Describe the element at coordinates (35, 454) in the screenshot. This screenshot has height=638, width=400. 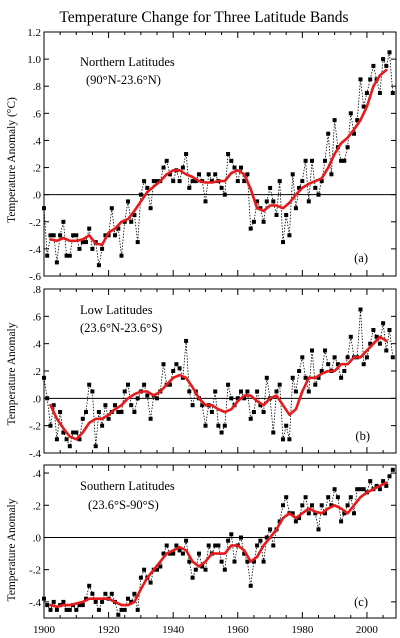
I see `panel-b-ytick-label: -.4` at that location.